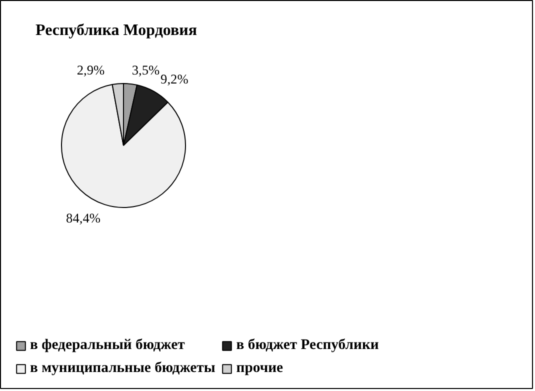 The width and height of the screenshot is (535, 391). Describe the element at coordinates (123, 368) in the screenshot. I see `legend-label: в муниципальные бюджеты` at that location.